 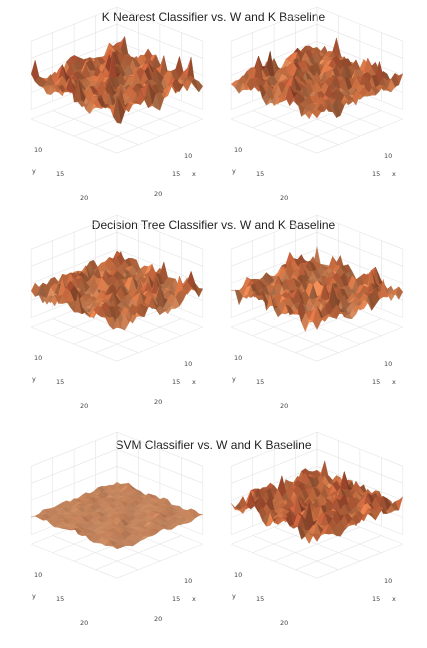 I want to click on surface-plot-svm-right: 10 15 20 10 15 y x, so click(x=317, y=529).